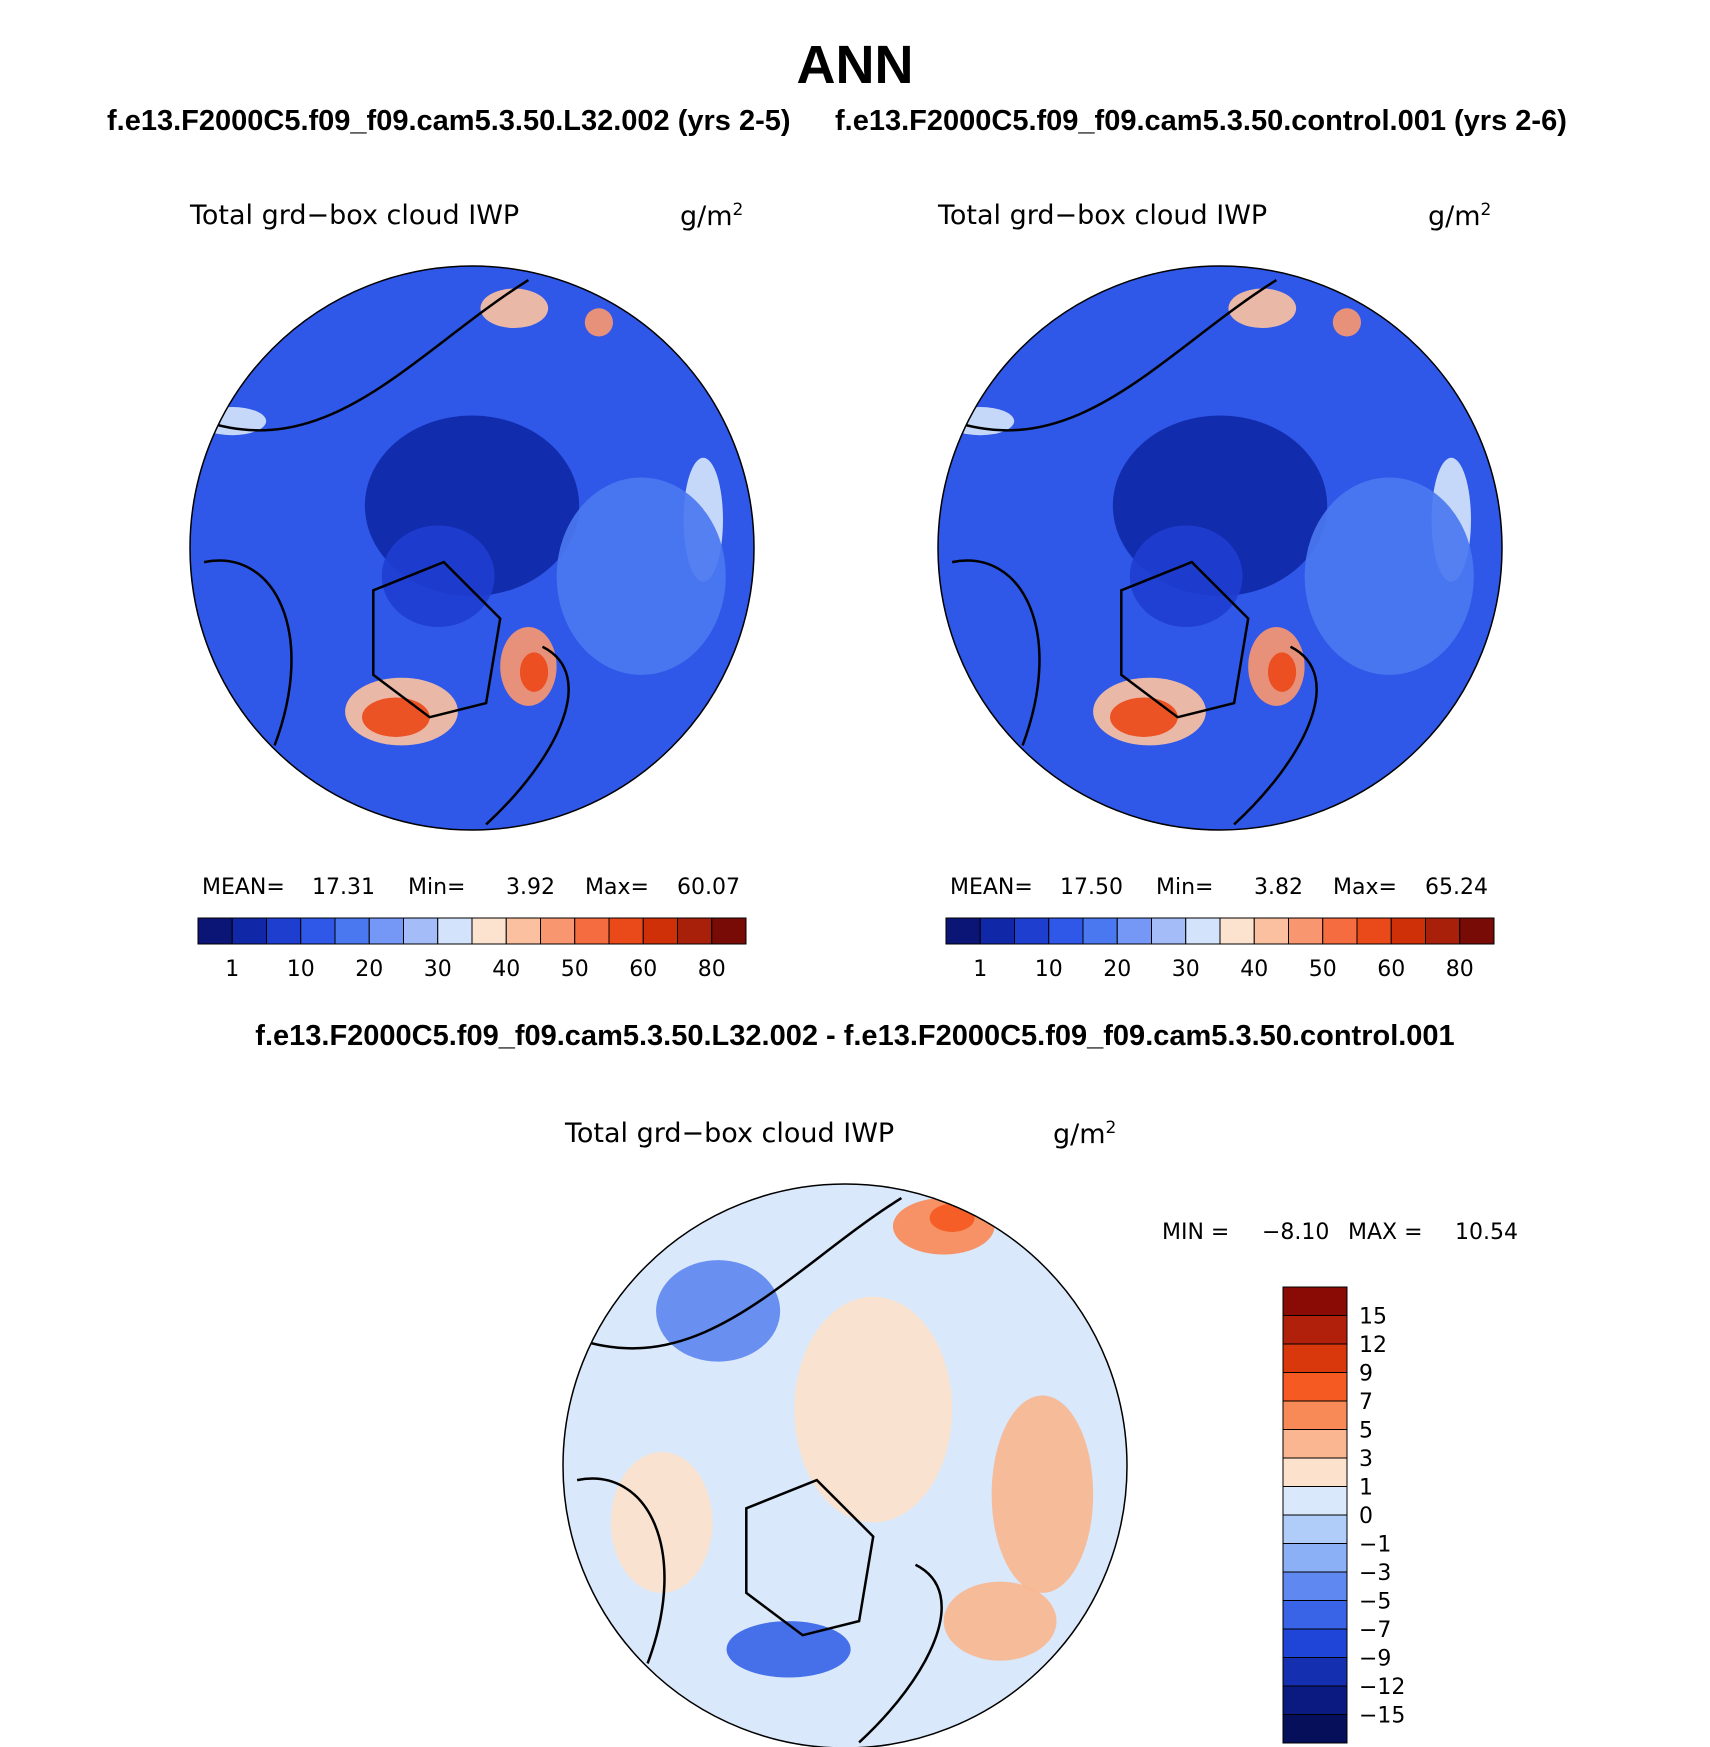  What do you see at coordinates (438, 969) in the screenshot?
I see `p1-colorbar-tick-label-3: 30` at bounding box center [438, 969].